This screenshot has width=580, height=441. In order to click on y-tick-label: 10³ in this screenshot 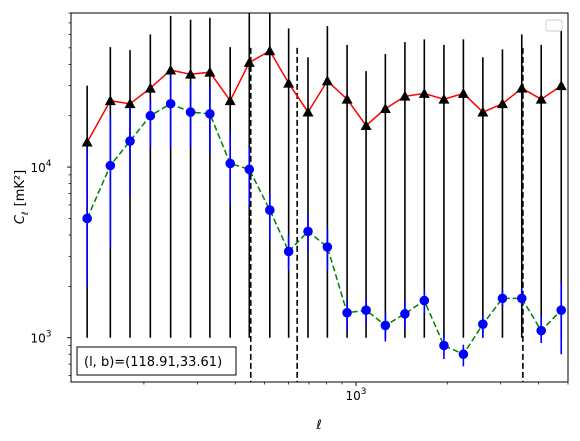, I will do `click(40, 338)`.